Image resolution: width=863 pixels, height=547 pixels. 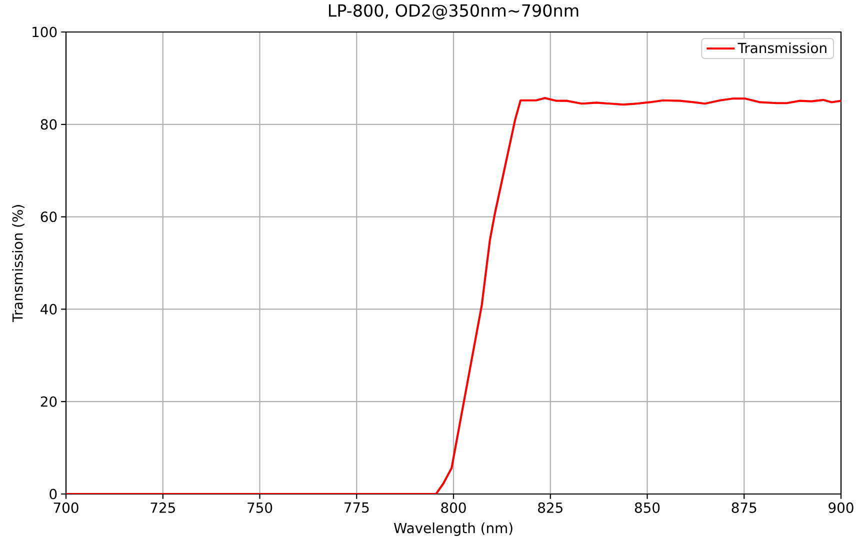 I want to click on x-tick-label: 850, so click(x=647, y=507).